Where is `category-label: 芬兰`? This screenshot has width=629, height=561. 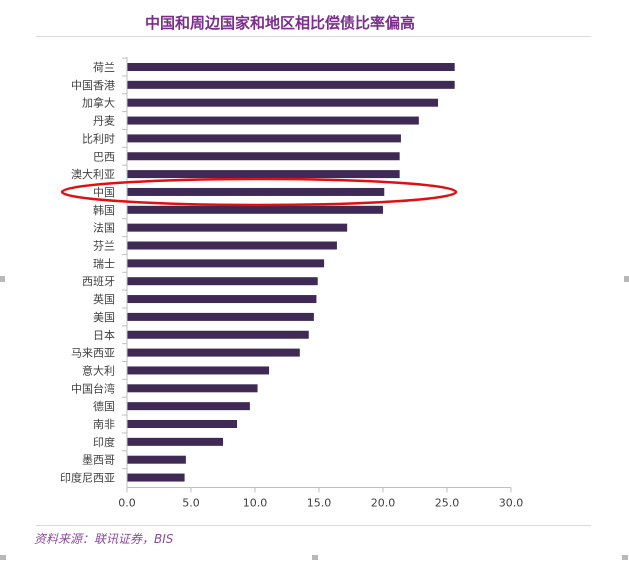
category-label: 芬兰 is located at coordinates (104, 246).